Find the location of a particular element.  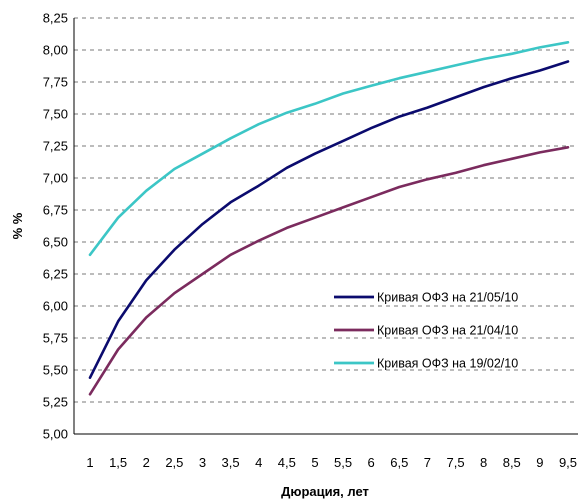

y-tick-label: 6,00 is located at coordinates (55, 306).